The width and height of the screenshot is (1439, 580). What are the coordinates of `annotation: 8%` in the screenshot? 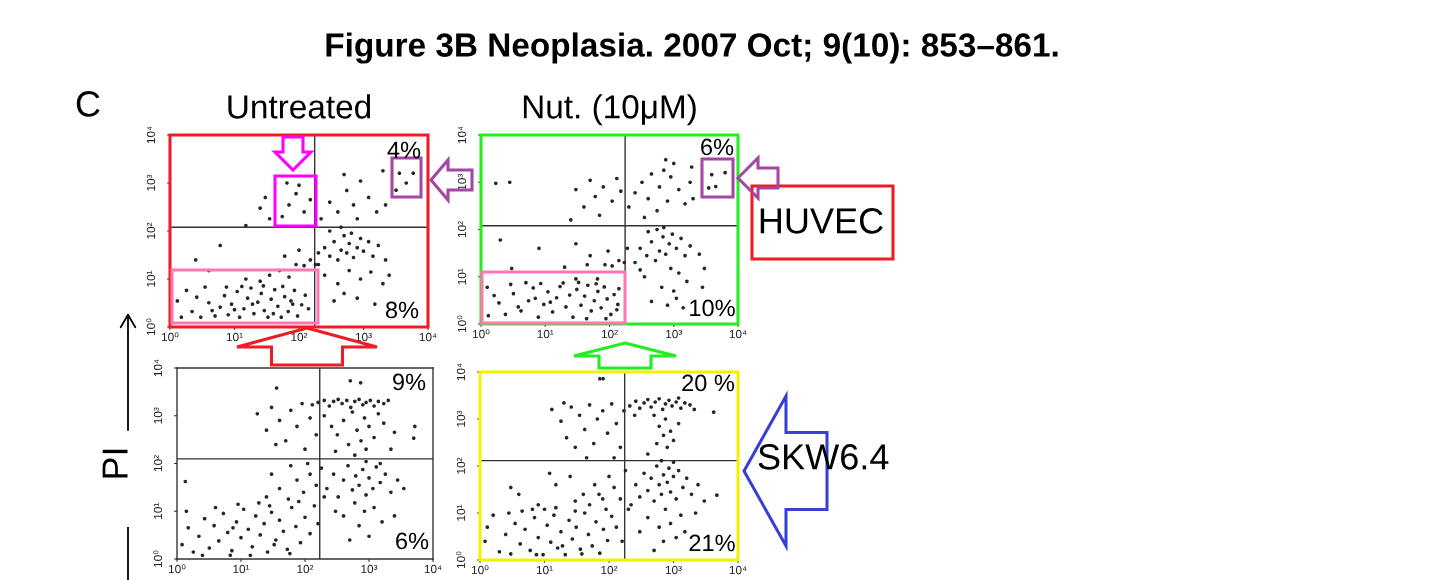 It's located at (402, 310).